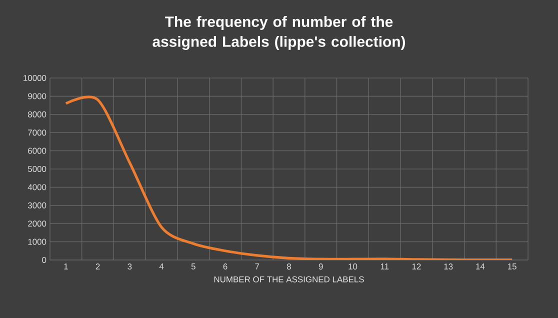 This screenshot has height=318, width=558. What do you see at coordinates (66, 267) in the screenshot?
I see `x-tick-label: 1` at bounding box center [66, 267].